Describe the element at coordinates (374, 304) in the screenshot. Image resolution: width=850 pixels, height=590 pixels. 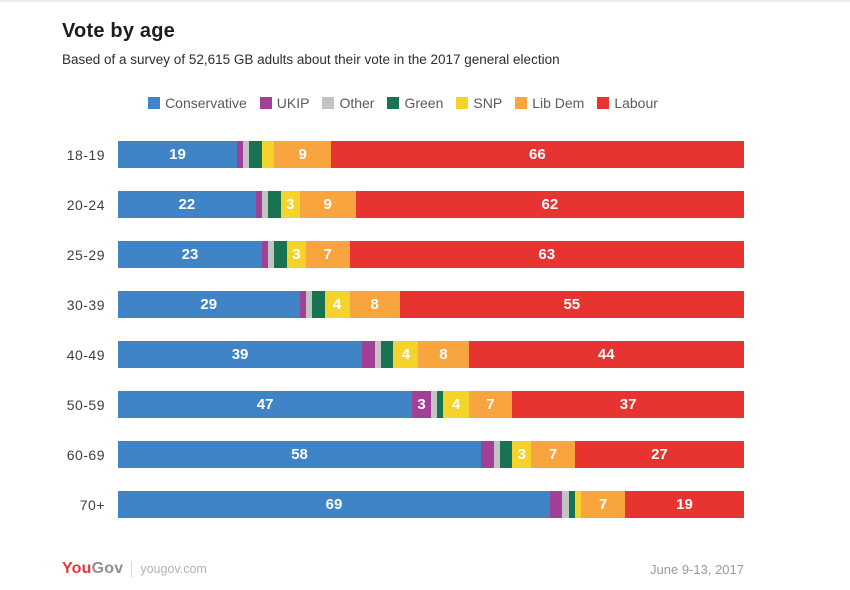
I see `bar-segment-lib-dem: 8` at that location.